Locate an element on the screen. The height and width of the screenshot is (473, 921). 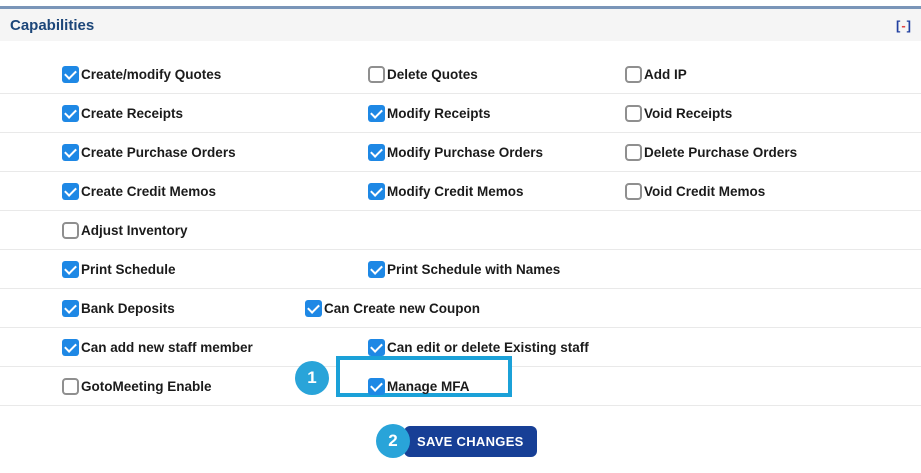
capability-item-modify-receipts: Modify Receipts is located at coordinates (429, 113).